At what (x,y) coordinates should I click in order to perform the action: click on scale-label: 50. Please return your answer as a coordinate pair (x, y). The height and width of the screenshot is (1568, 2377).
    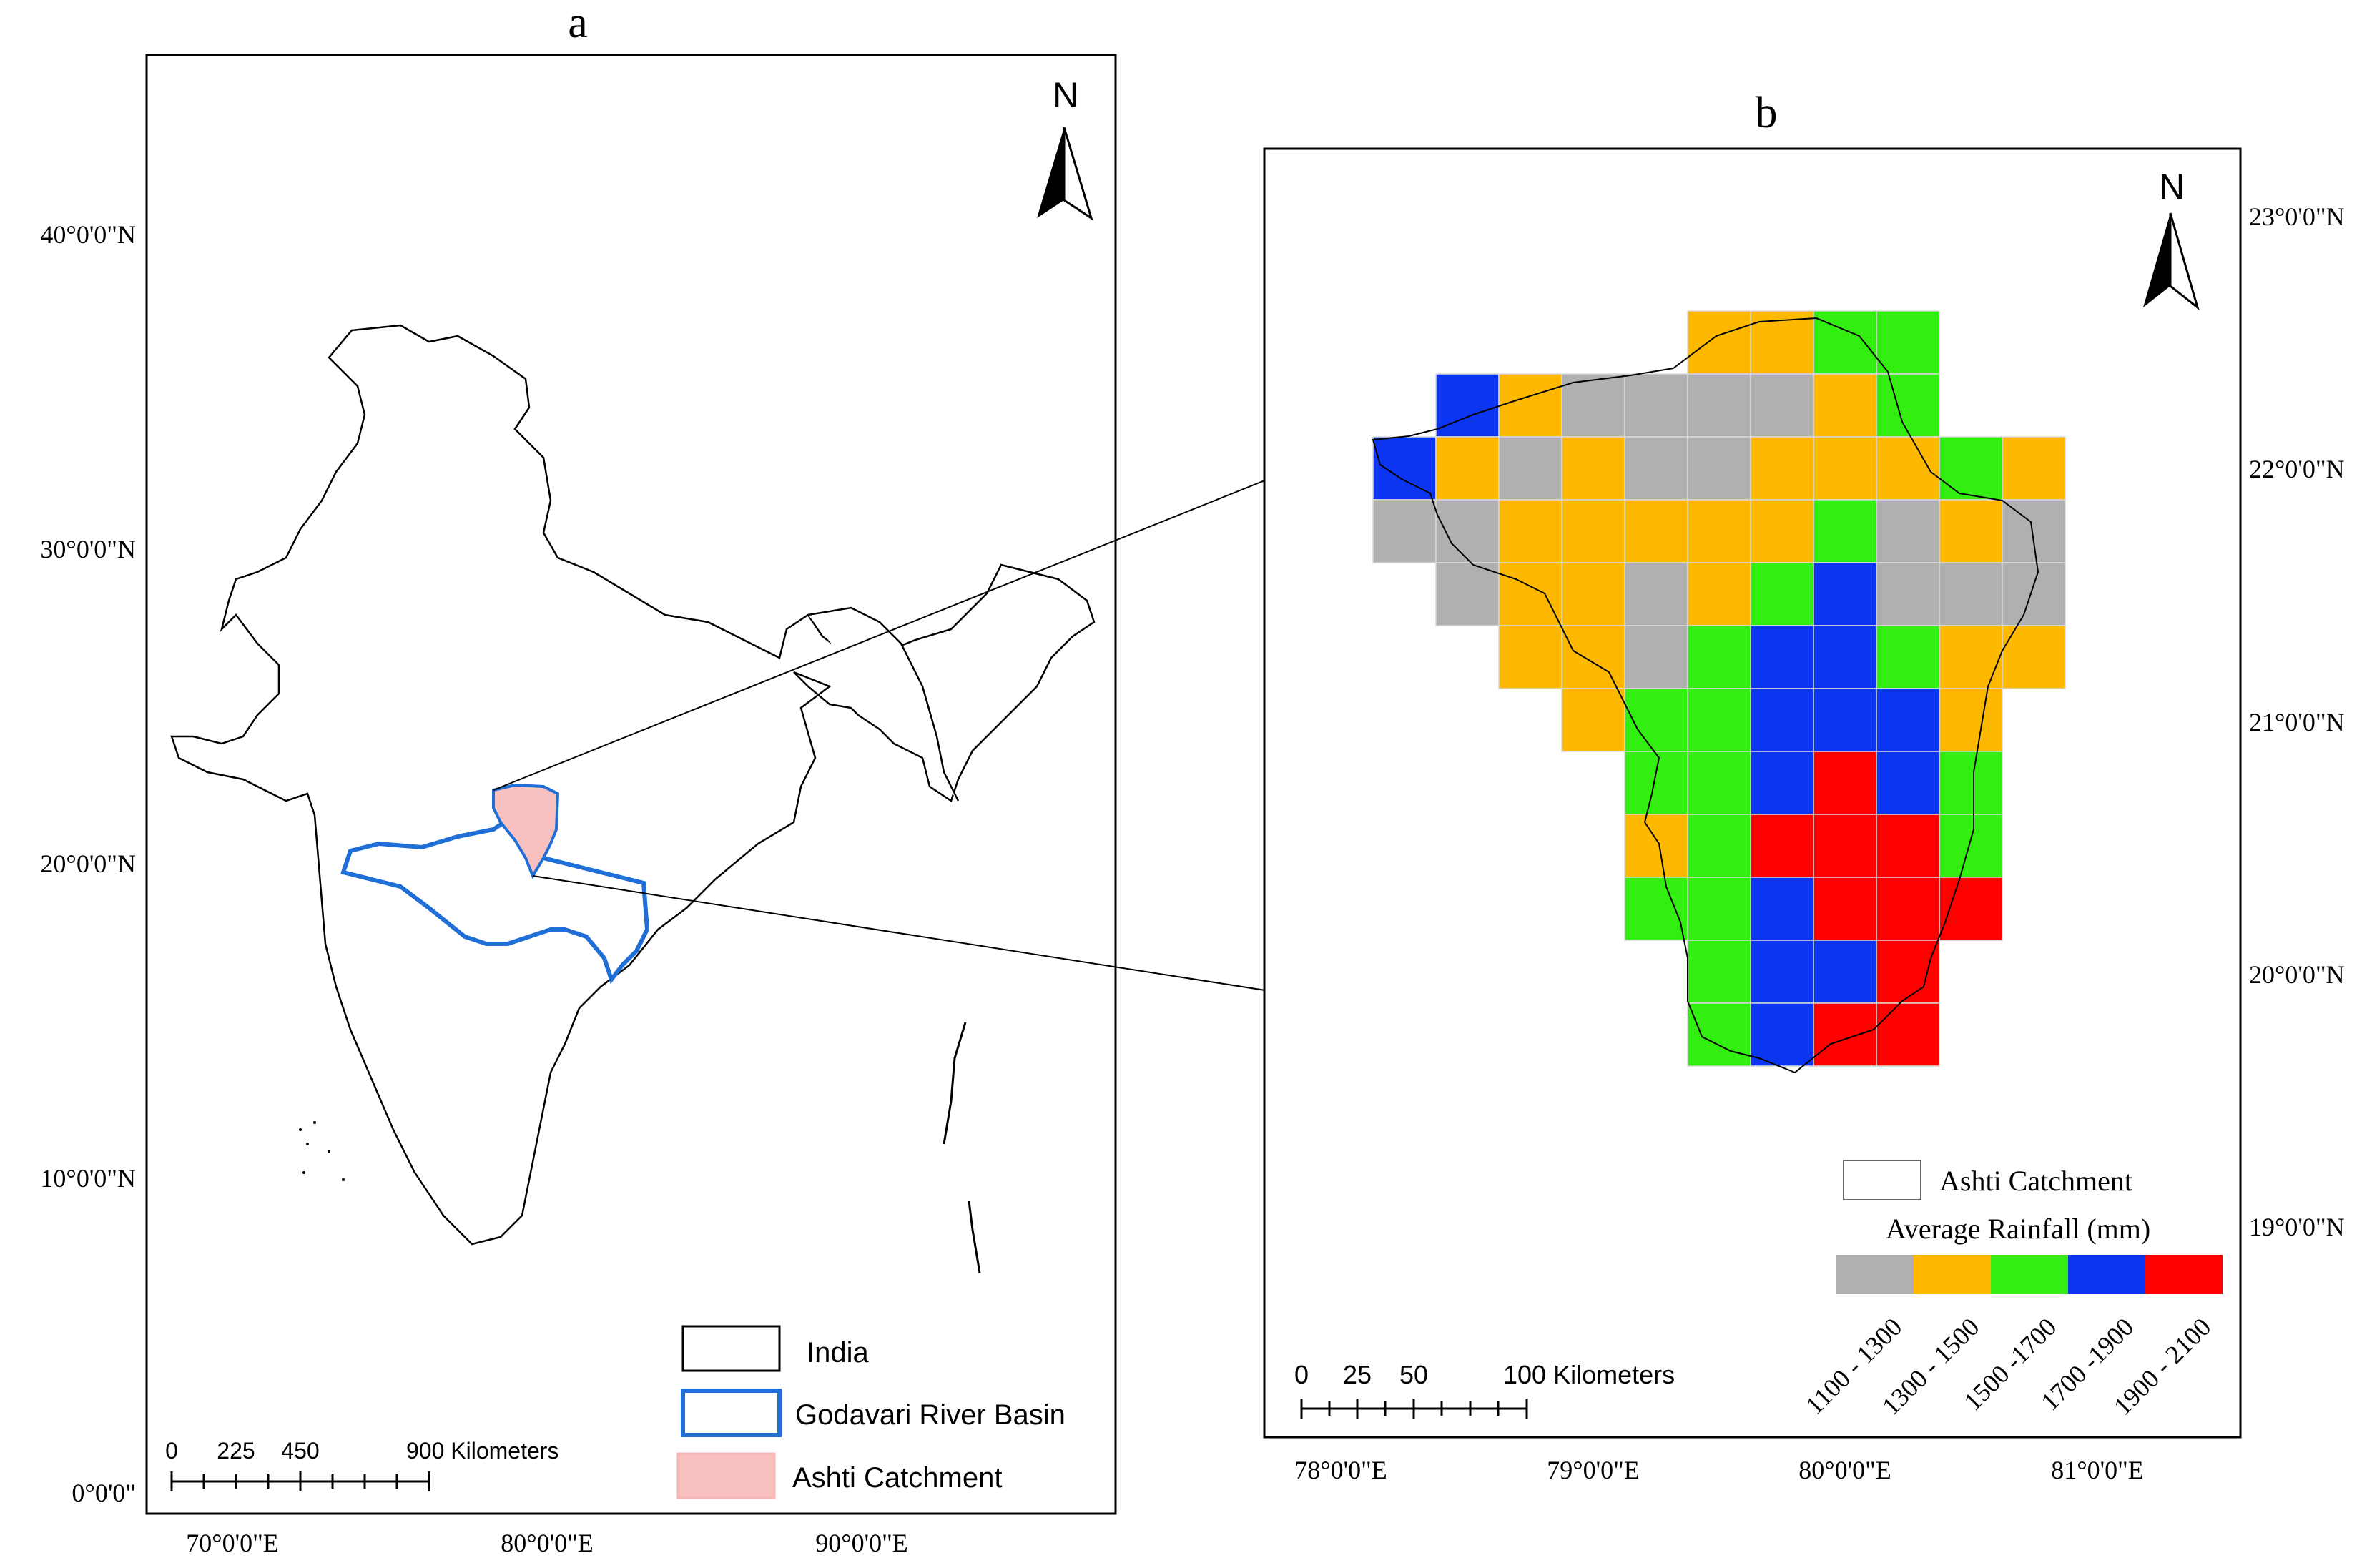
    Looking at the image, I should click on (1414, 1374).